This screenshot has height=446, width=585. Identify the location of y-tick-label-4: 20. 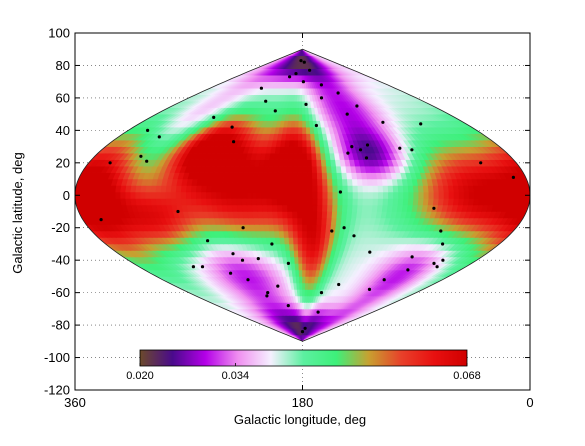
(63, 162).